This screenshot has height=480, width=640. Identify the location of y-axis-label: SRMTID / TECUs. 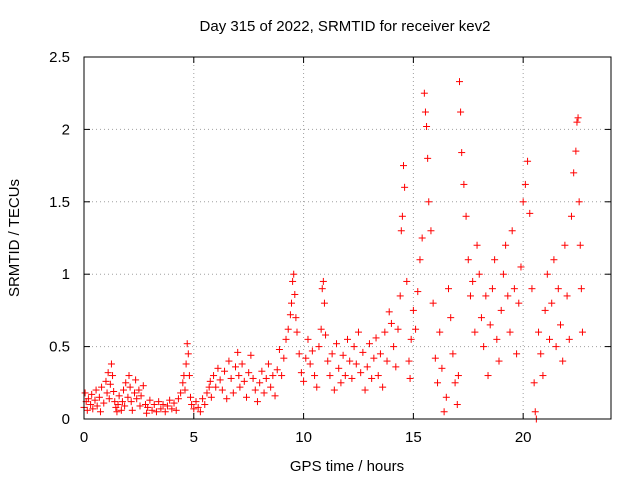
(14, 238).